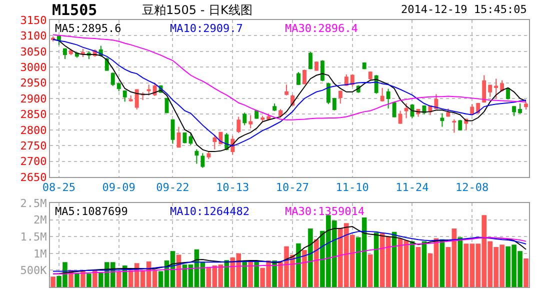  I want to click on y-tick-label: 2M, so click(41, 220).